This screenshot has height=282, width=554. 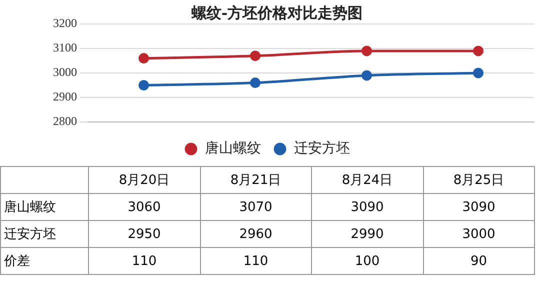 I want to click on text: 90, so click(x=478, y=261).